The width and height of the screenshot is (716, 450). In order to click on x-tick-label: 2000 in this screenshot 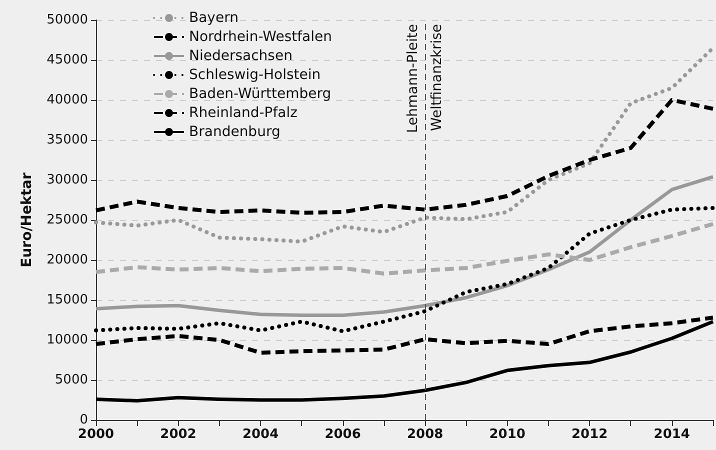, I will do `click(96, 434)`.